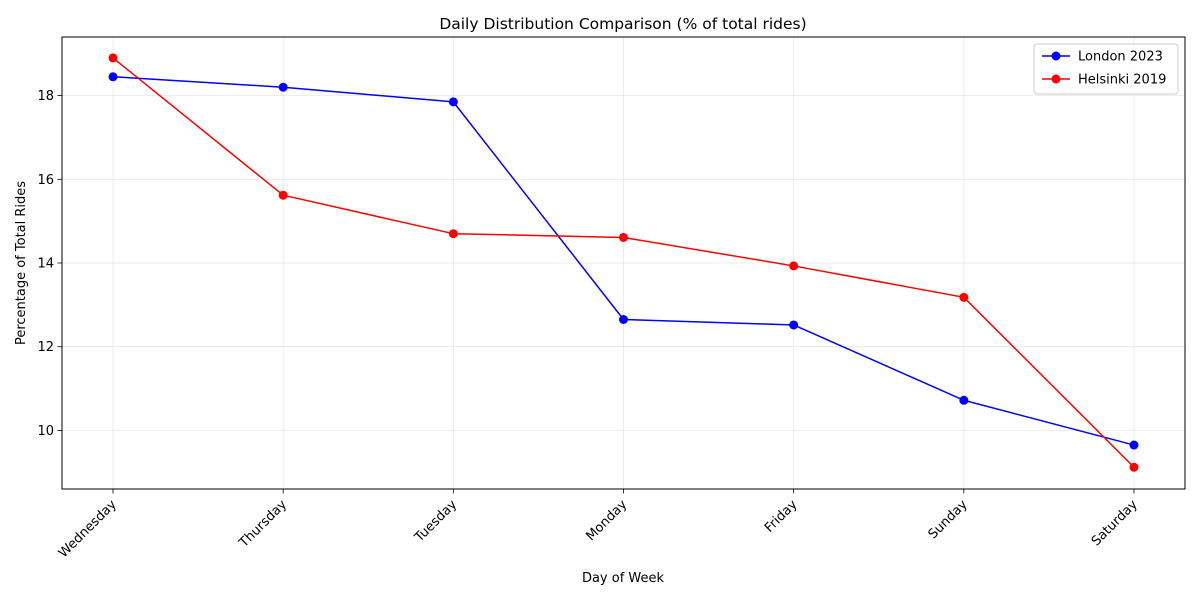  Describe the element at coordinates (623, 578) in the screenshot. I see `x-axis-title: Day of Week` at that location.